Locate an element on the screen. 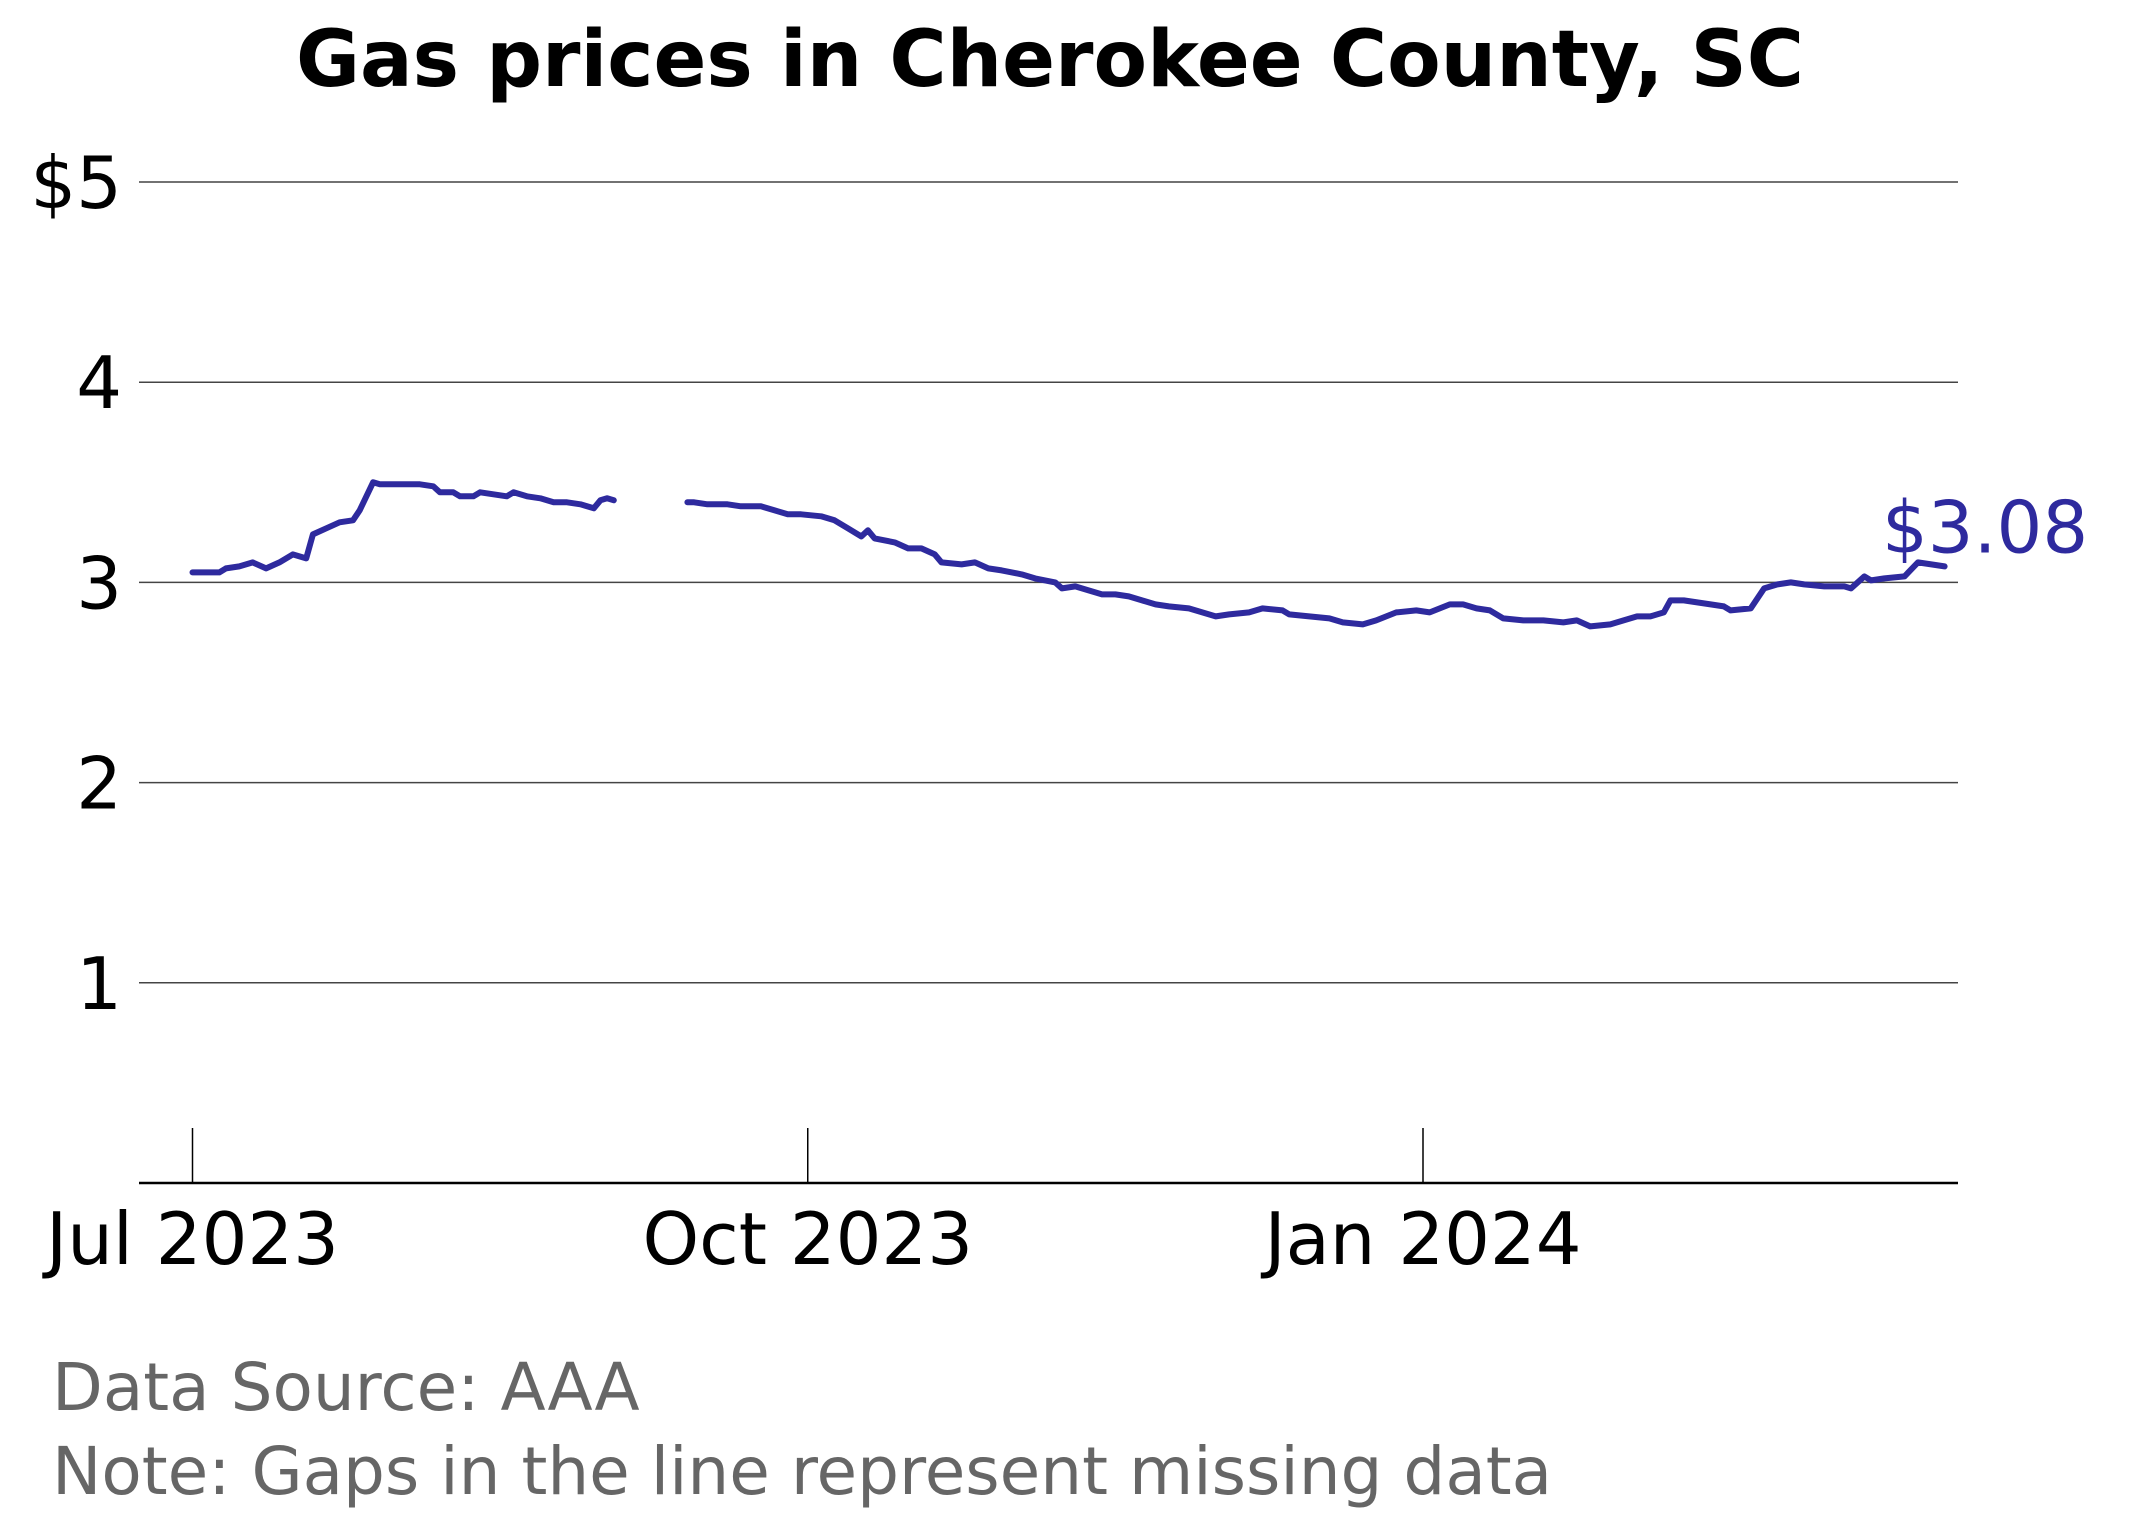 The height and width of the screenshot is (1524, 2132). y-axis-ticks: 1 2 3 4 $5 is located at coordinates (76, 583).